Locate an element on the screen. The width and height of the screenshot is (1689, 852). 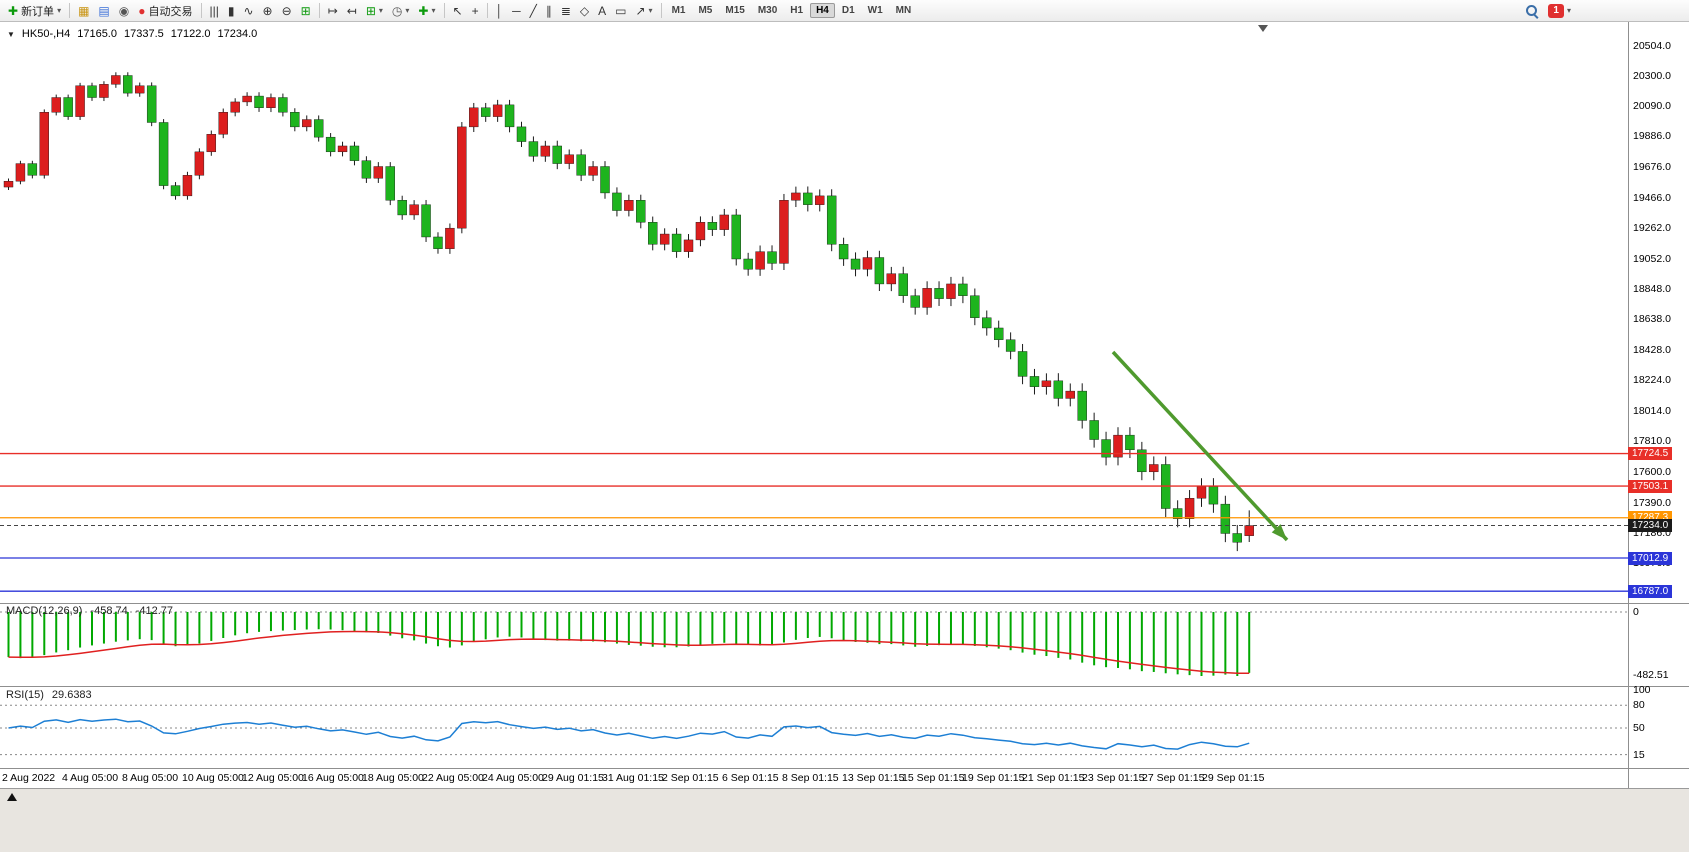
vertical-line-button: │ is located at coordinates (500, 11).